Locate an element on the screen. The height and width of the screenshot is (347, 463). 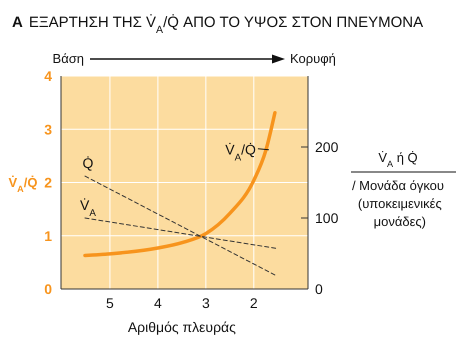
series-label: Q̇ is located at coordinates (88, 163).